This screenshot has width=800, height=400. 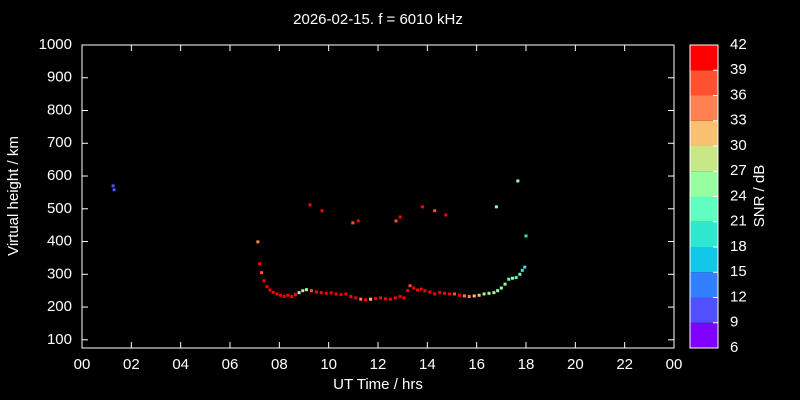 What do you see at coordinates (738, 69) in the screenshot?
I see `colorbar-tick-label: 39` at bounding box center [738, 69].